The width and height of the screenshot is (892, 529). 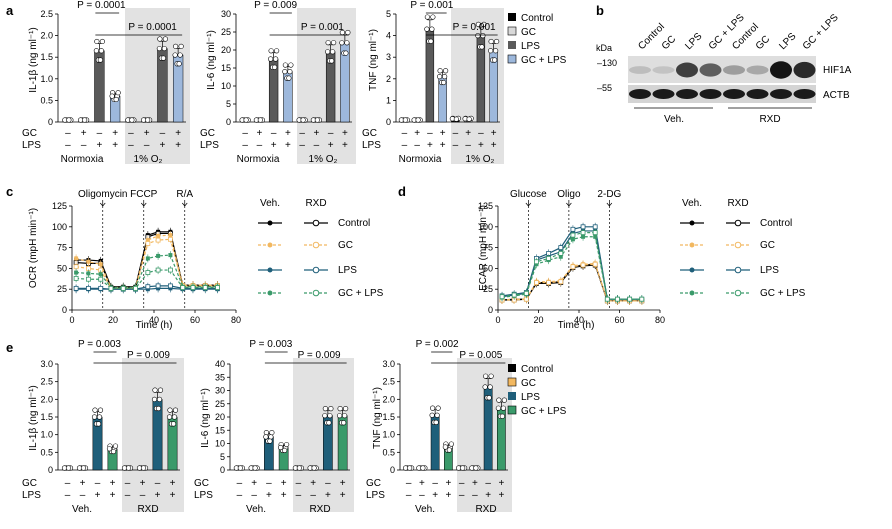 I want to click on actb-band, so click(x=757, y=94).